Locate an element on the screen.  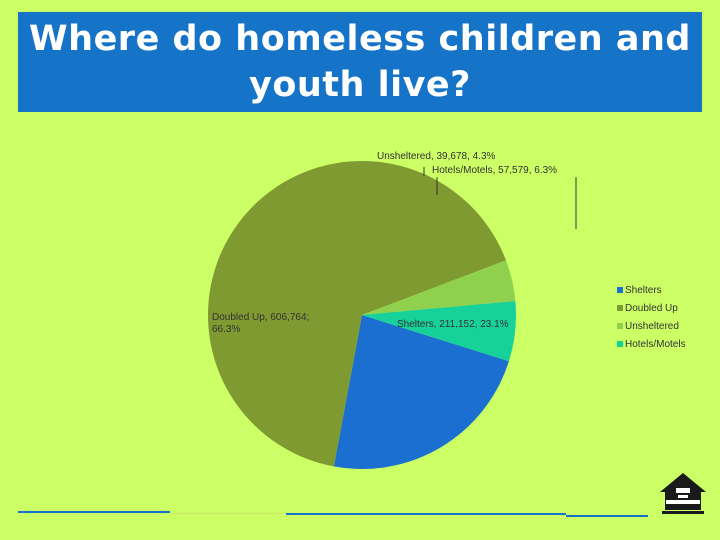
legend-label-doubled-up: Doubled Up is located at coordinates (651, 308).